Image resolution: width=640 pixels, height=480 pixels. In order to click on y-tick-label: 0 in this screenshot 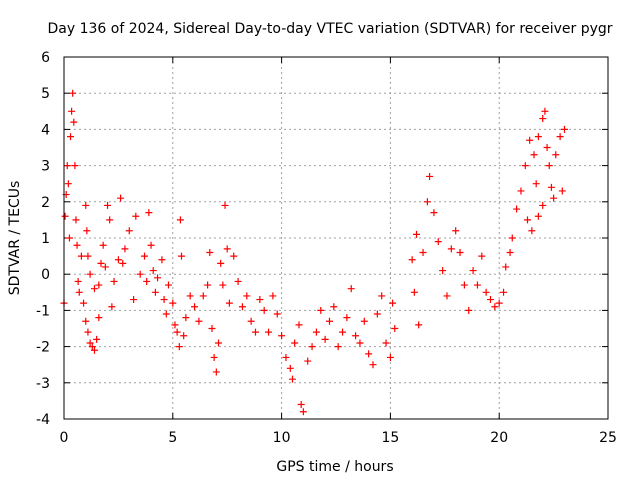, I will do `click(45, 275)`.